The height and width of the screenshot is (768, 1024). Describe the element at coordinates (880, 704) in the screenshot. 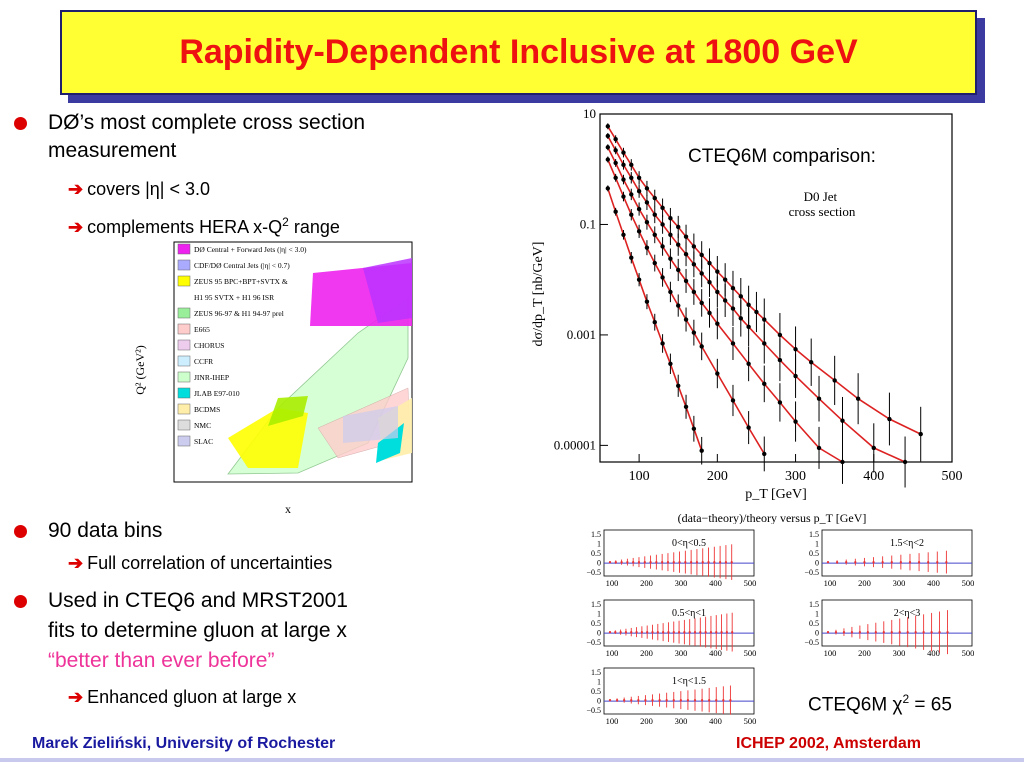

I see `chi2-label: CTEQ6M χ2 = 65` at that location.